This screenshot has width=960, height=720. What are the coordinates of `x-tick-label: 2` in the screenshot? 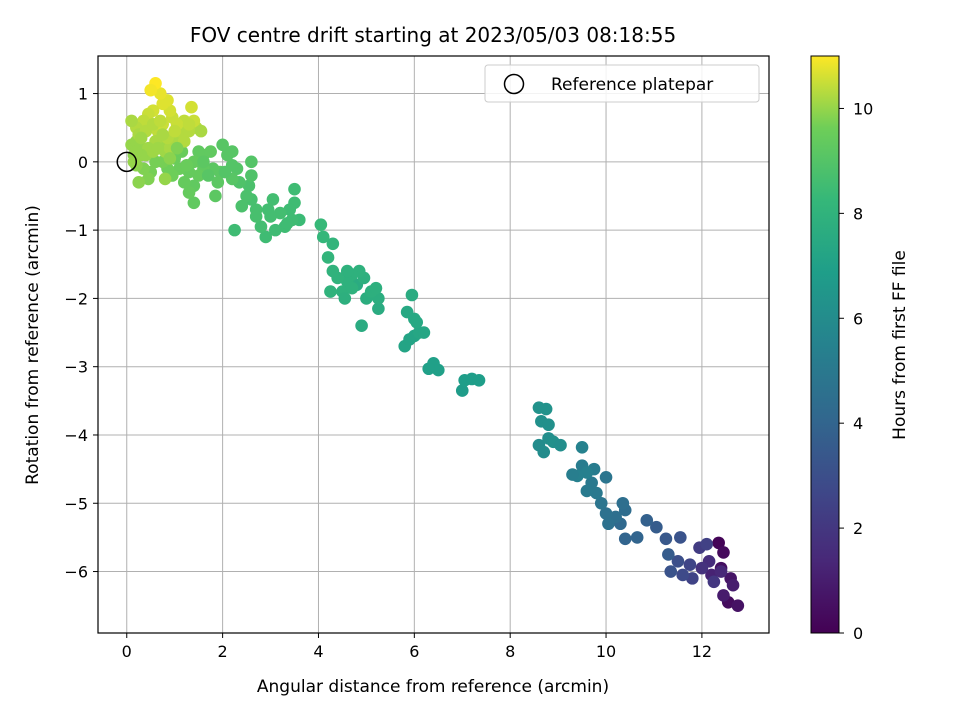 It's located at (223, 651).